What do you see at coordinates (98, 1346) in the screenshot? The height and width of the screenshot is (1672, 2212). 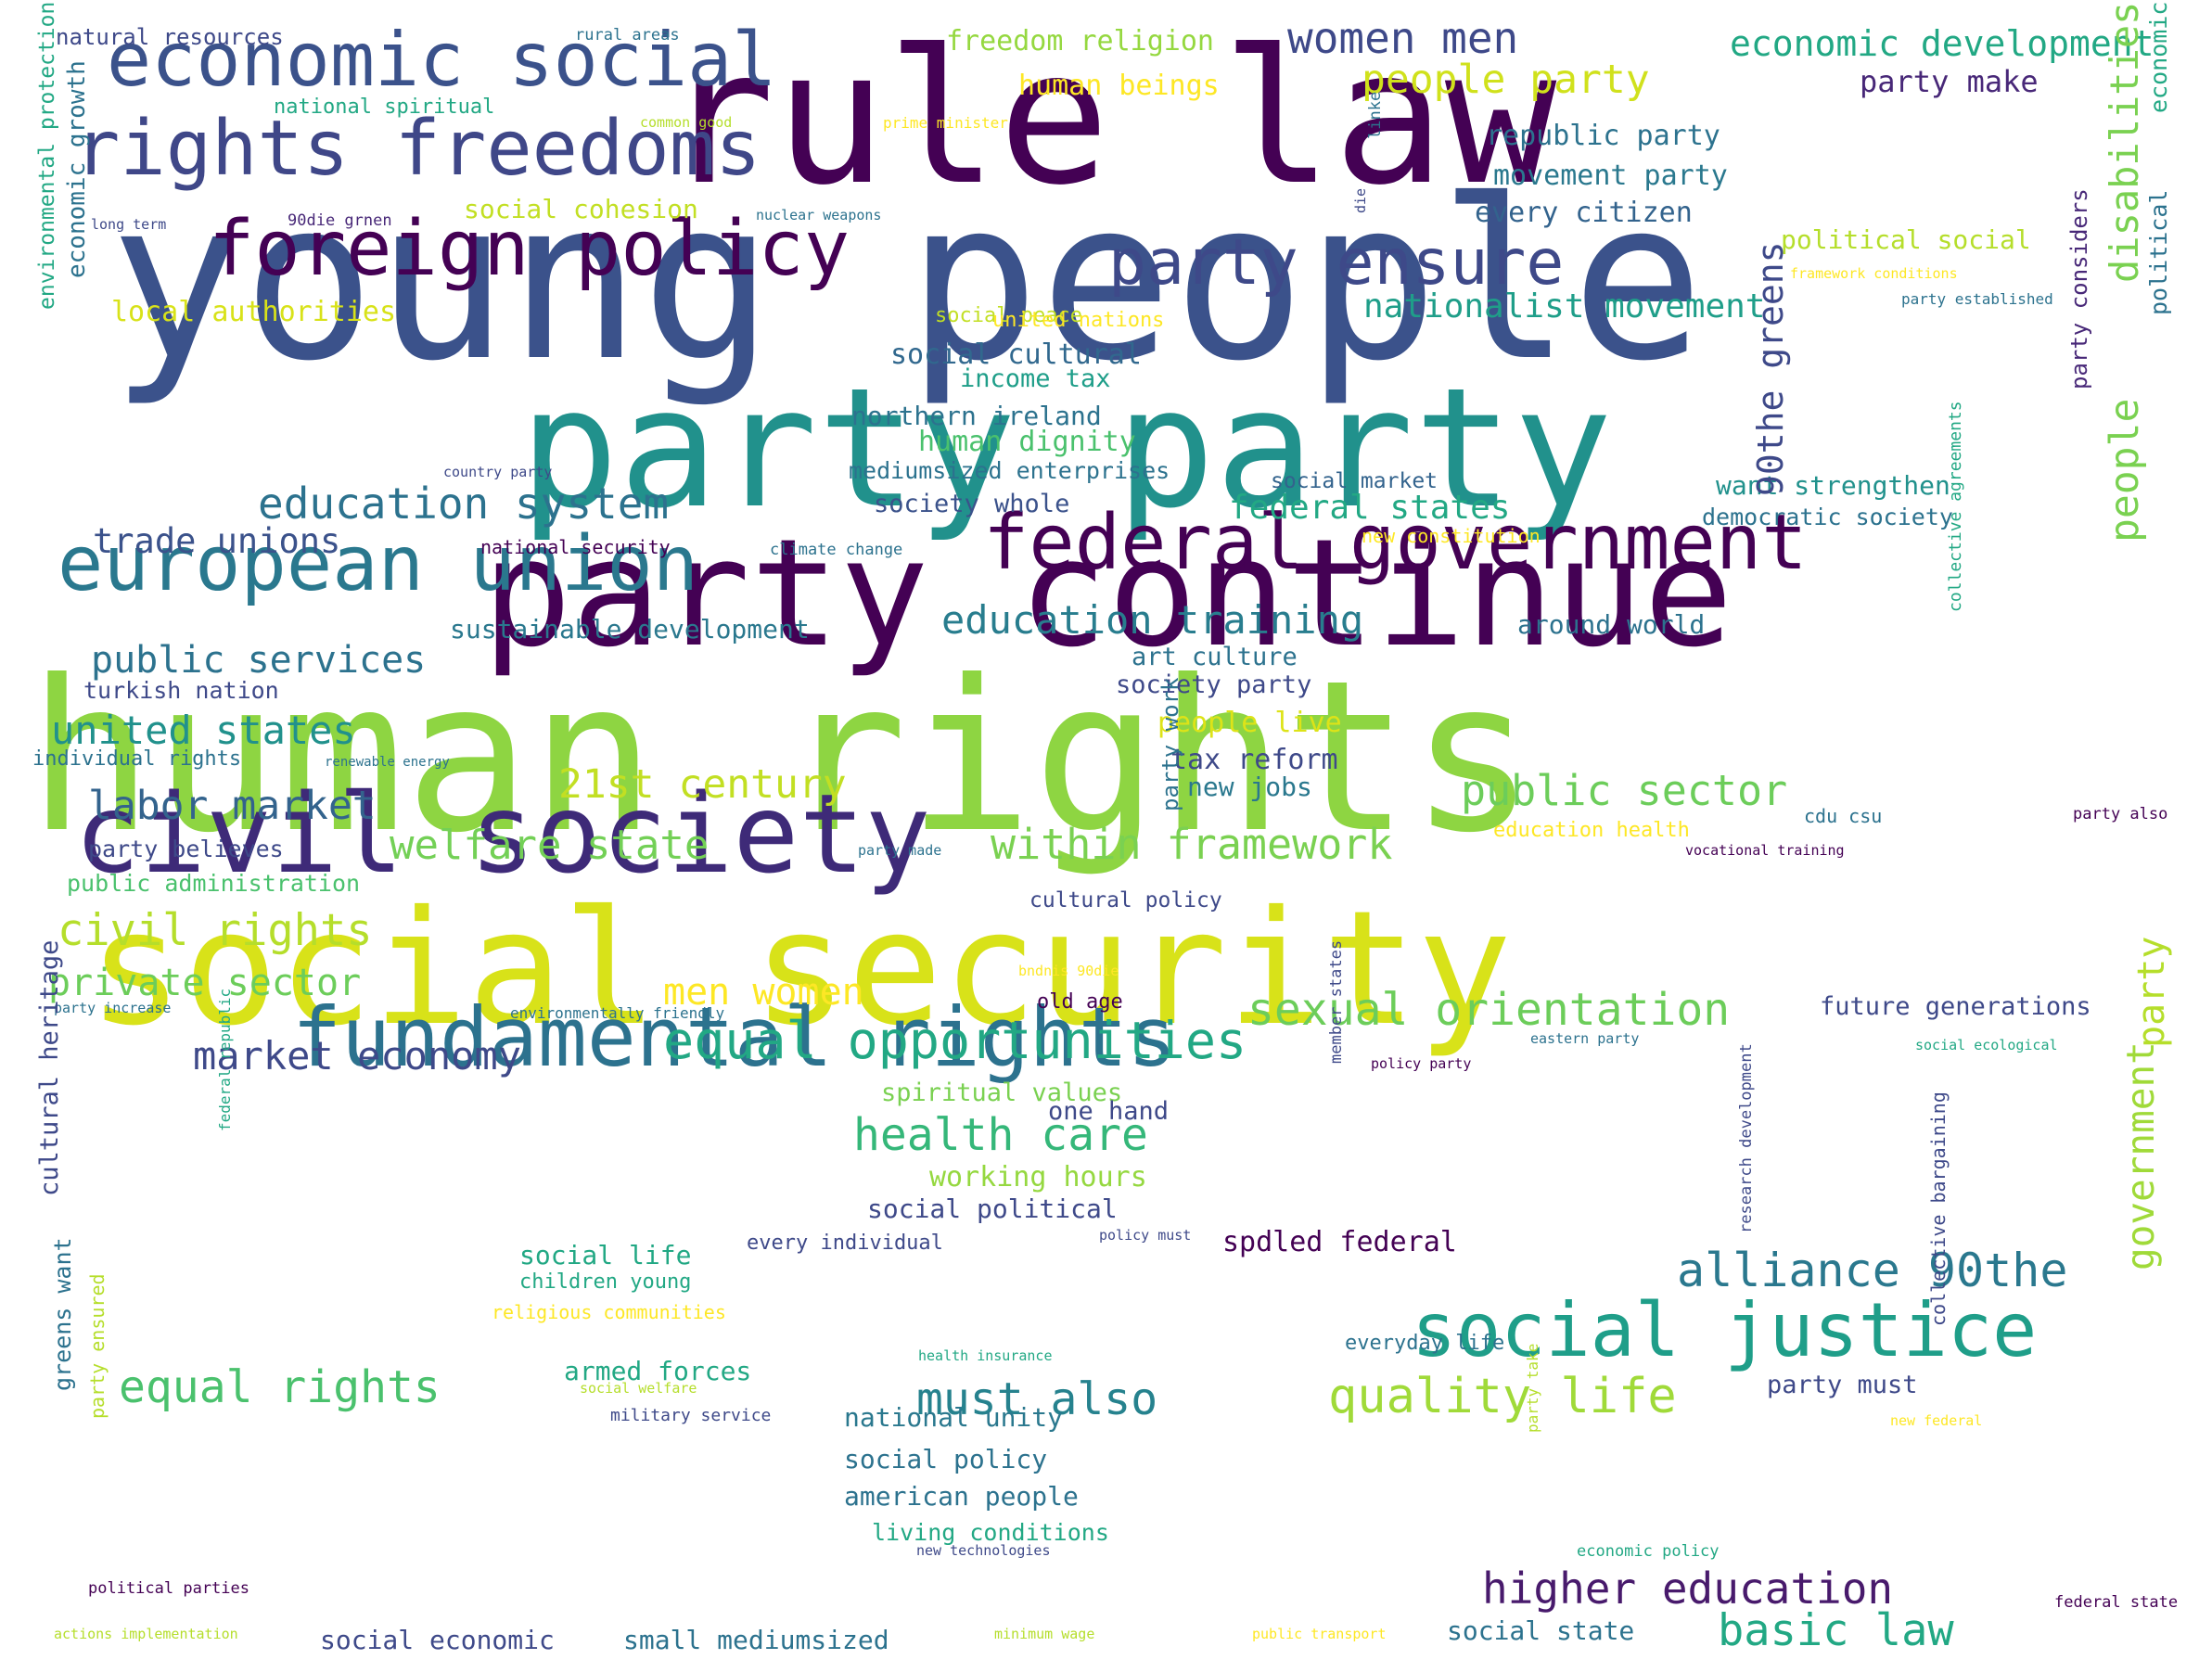 I see `cloud-word: party ensured` at bounding box center [98, 1346].